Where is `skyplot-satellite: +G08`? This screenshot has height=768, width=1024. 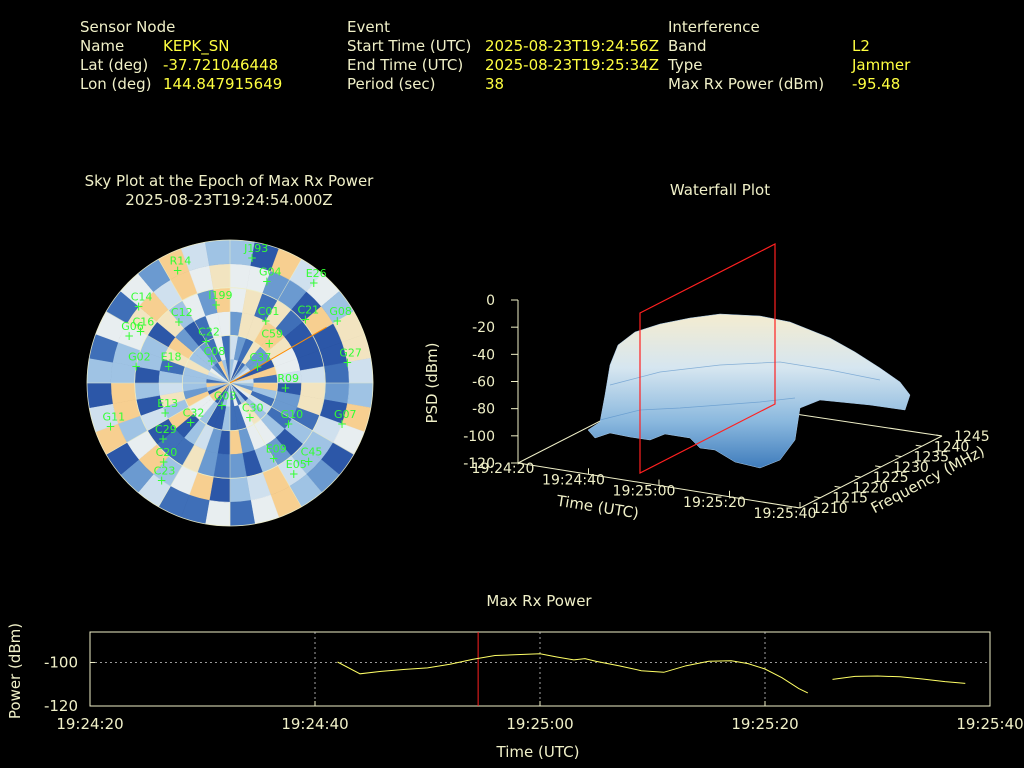 skyplot-satellite: +G08 is located at coordinates (340, 316).